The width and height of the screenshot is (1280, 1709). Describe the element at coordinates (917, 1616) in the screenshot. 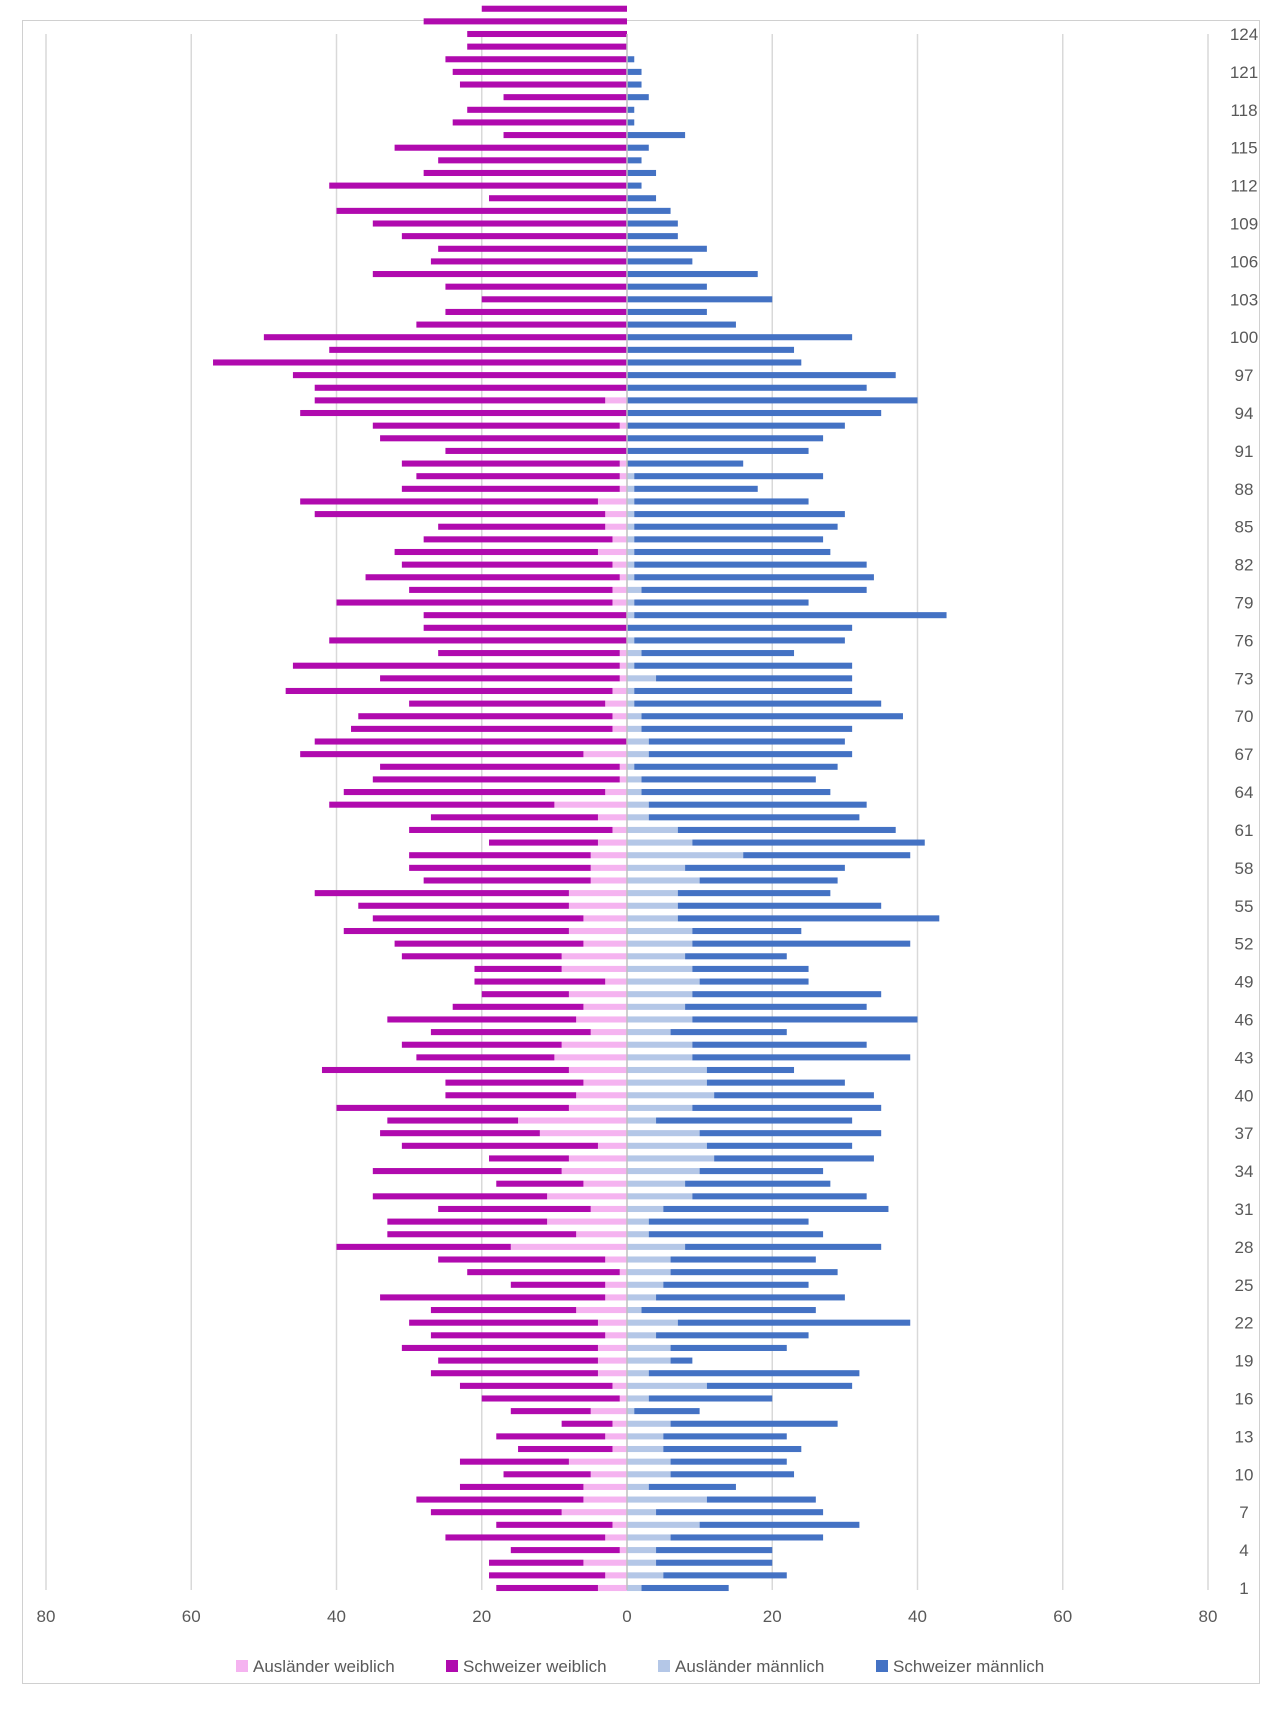

I see `x-tick-label: 40` at that location.